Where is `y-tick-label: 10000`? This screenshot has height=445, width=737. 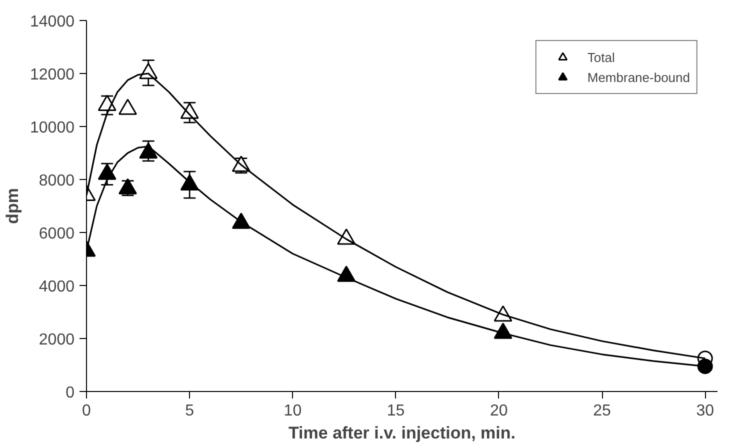
y-tick-label: 10000 is located at coordinates (52, 128).